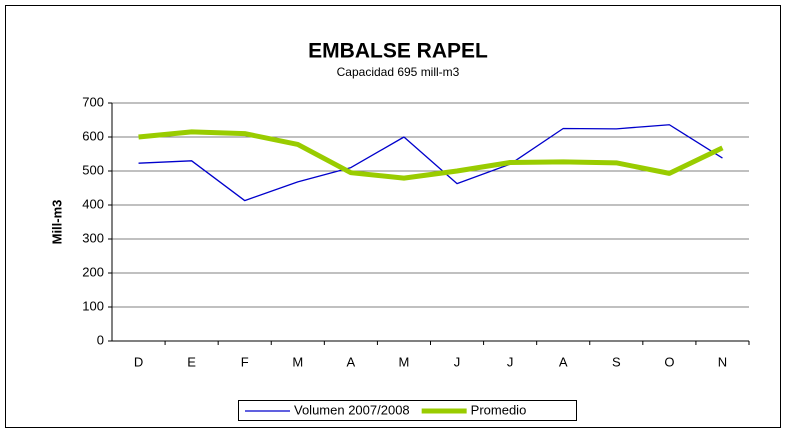 This screenshot has height=434, width=786. What do you see at coordinates (245, 361) in the screenshot?
I see `x-tick-label: F` at bounding box center [245, 361].